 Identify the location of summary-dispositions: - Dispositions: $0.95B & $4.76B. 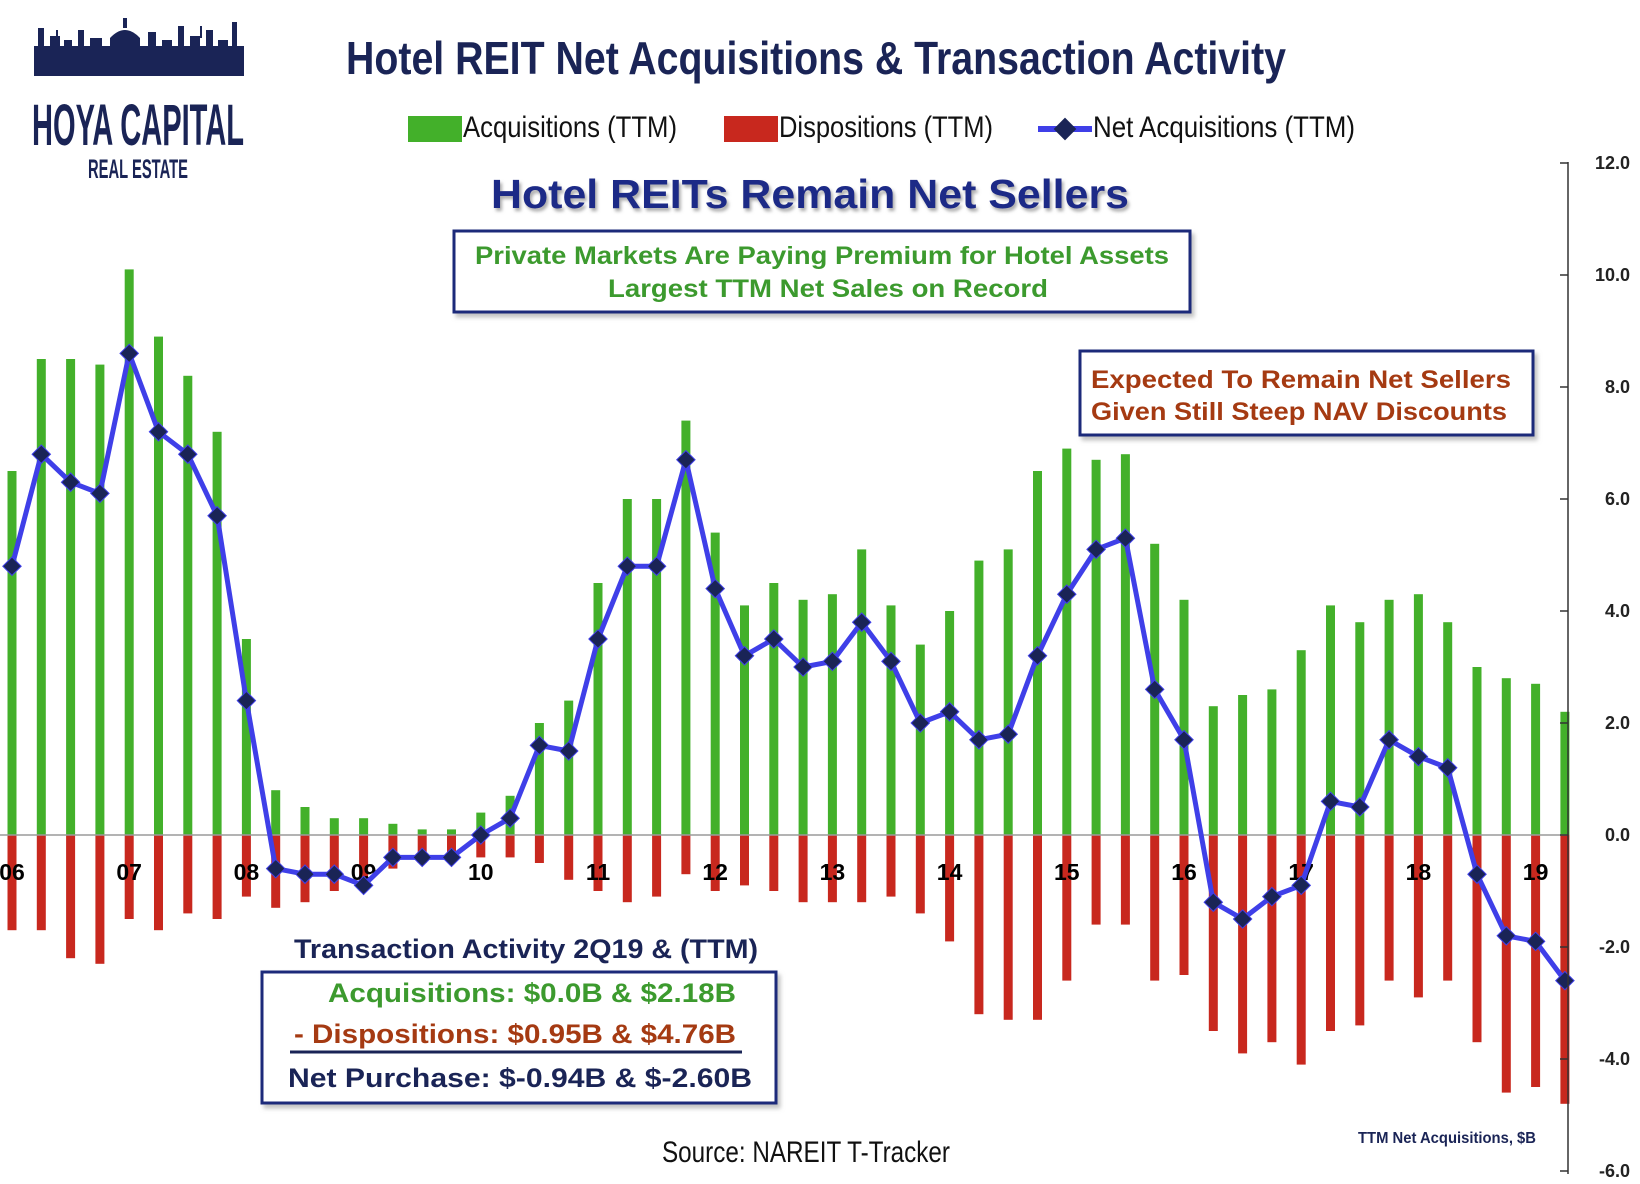
(515, 1034).